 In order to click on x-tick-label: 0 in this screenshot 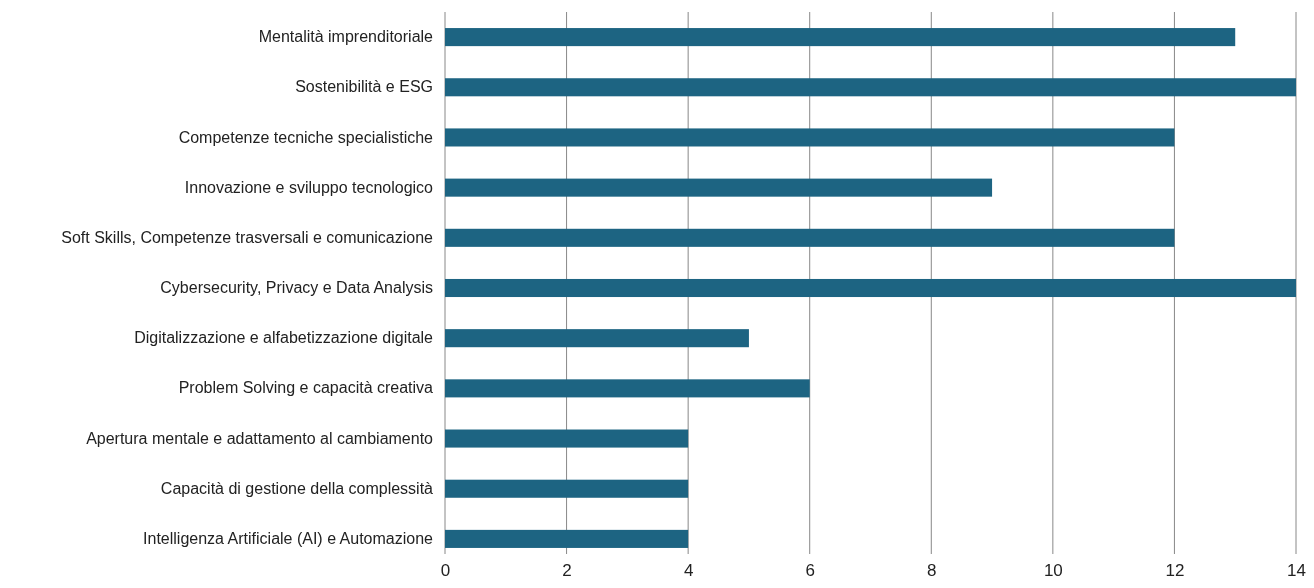, I will do `click(445, 571)`.